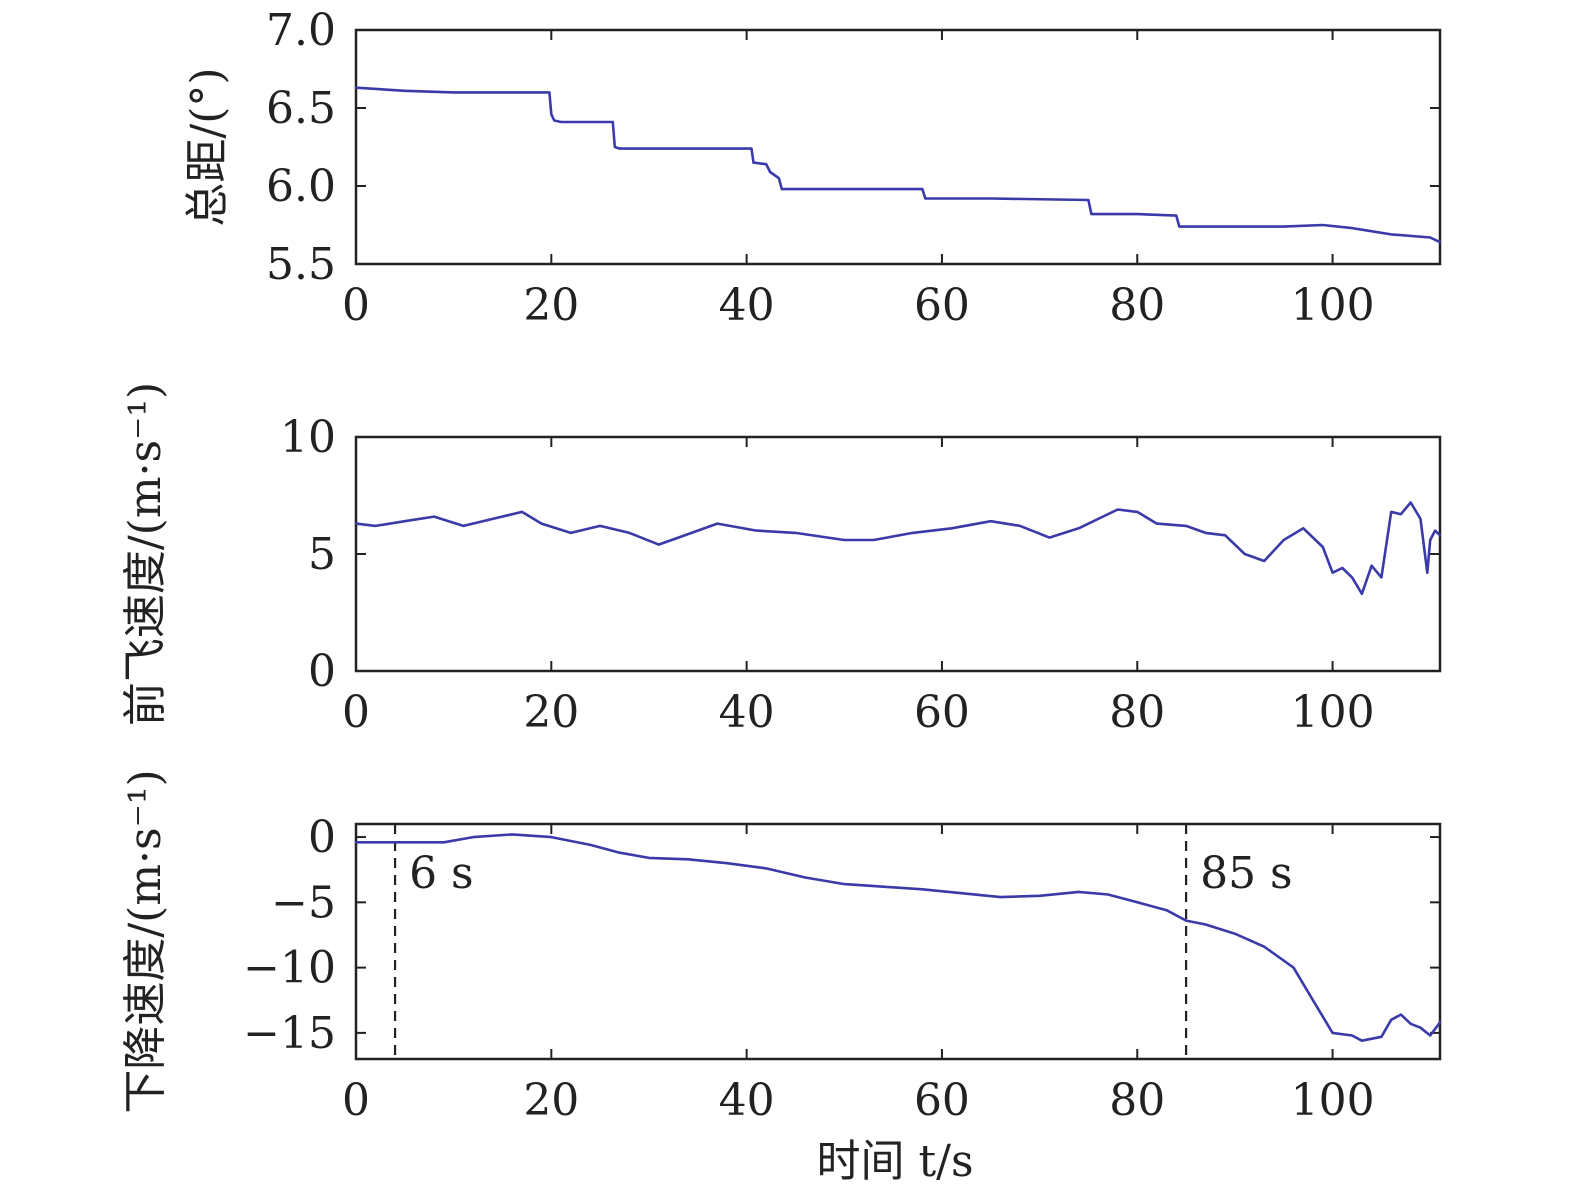  I want to click on y-tick-label: −15, so click(289, 1033).